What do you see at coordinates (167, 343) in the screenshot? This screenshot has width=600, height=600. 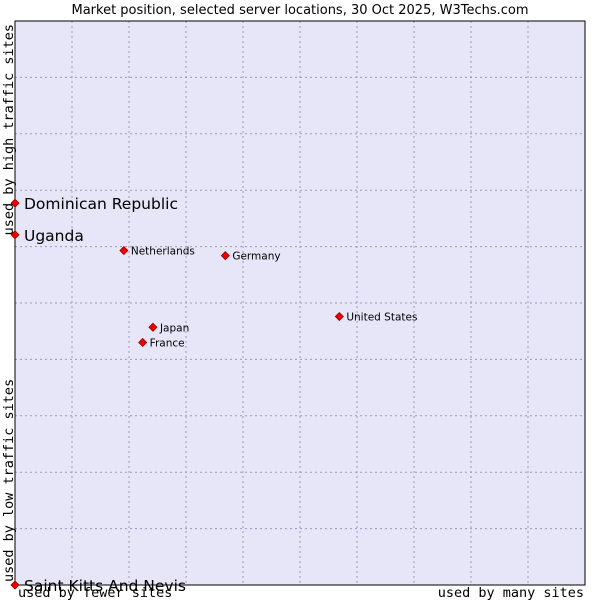 I see `point-label: France` at bounding box center [167, 343].